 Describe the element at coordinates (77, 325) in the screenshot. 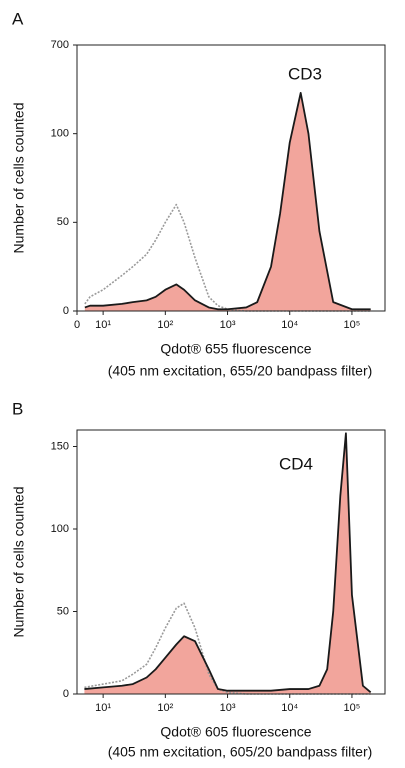

I see `x-tick-label: 0` at that location.